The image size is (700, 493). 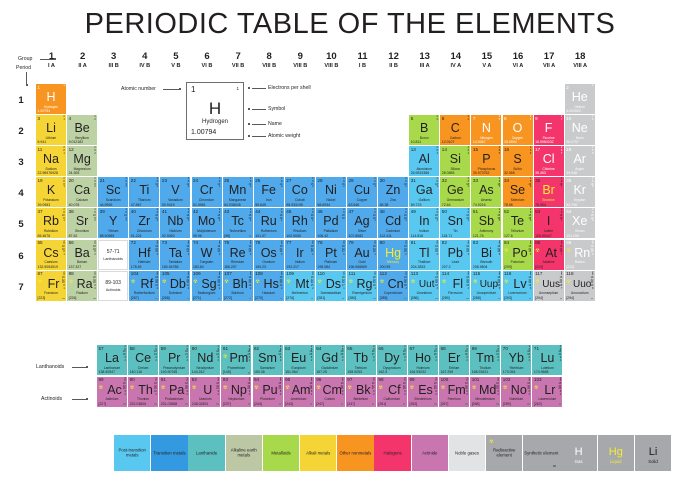 What do you see at coordinates (424, 254) in the screenshot?
I see `element-cell-tl: 81 2 8 18 32 18 3 Tl Thallium 204.3833` at bounding box center [424, 254].